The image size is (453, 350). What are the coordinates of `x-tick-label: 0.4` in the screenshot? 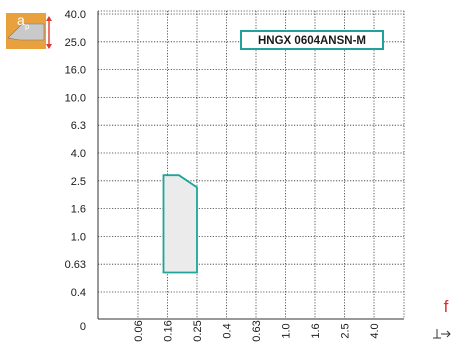 It's located at (228, 330).